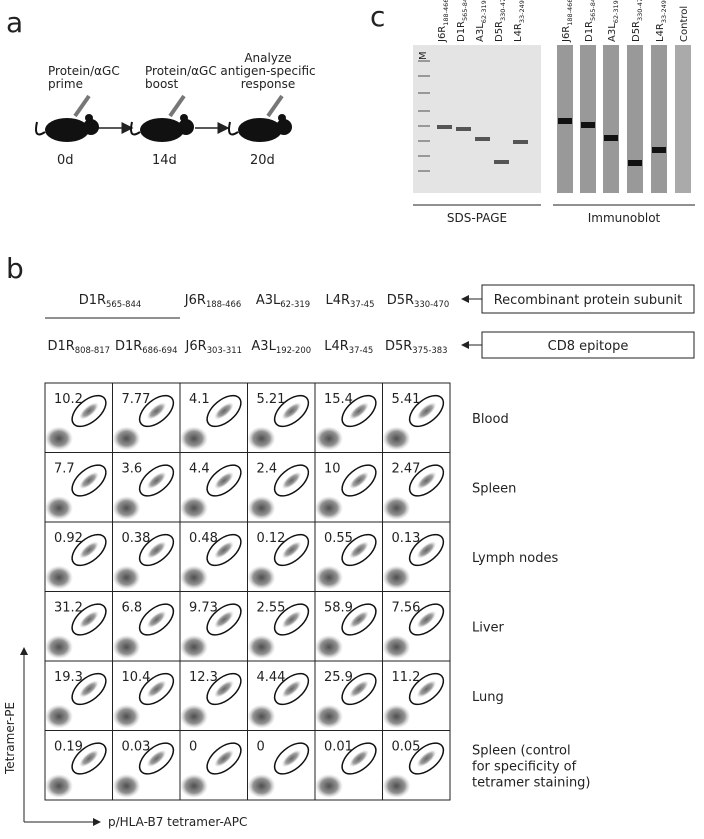  I want to click on percentage: 11.2, so click(406, 677).